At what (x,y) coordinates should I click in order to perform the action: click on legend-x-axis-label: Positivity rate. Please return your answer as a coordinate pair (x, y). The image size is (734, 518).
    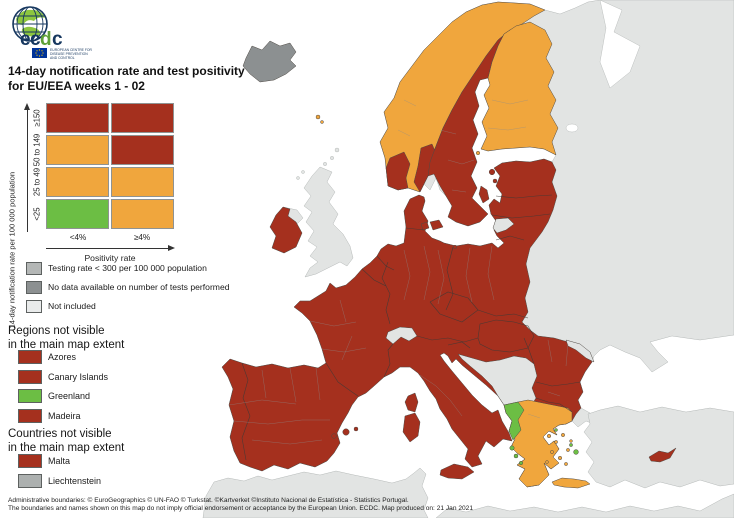
    Looking at the image, I should click on (110, 258).